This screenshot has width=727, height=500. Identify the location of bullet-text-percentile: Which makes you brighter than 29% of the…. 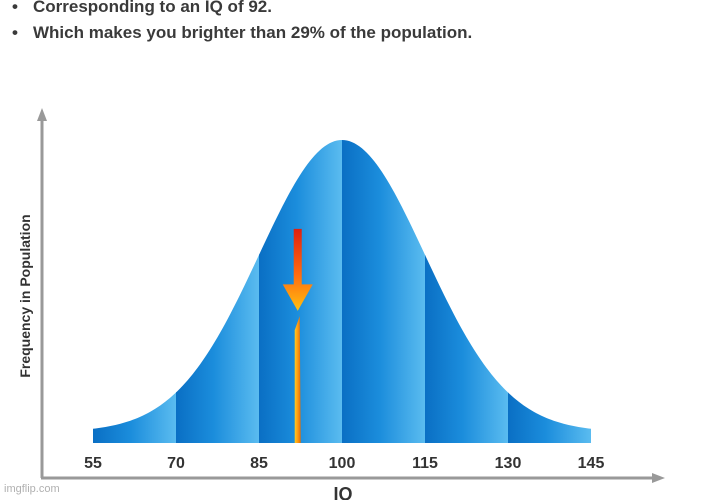
(253, 32).